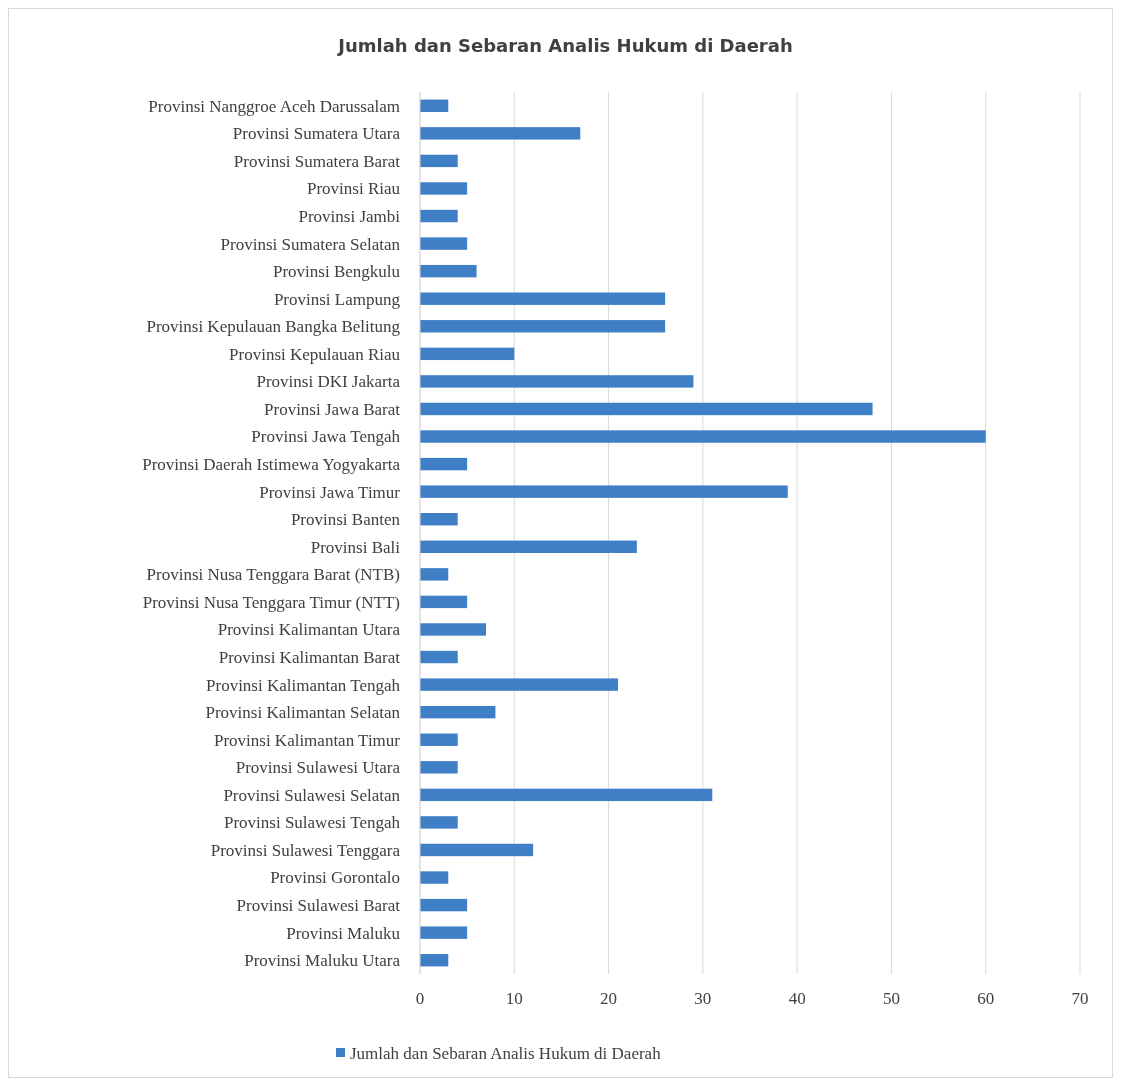 The height and width of the screenshot is (1084, 1121). I want to click on x-tick-label: 30, so click(703, 998).